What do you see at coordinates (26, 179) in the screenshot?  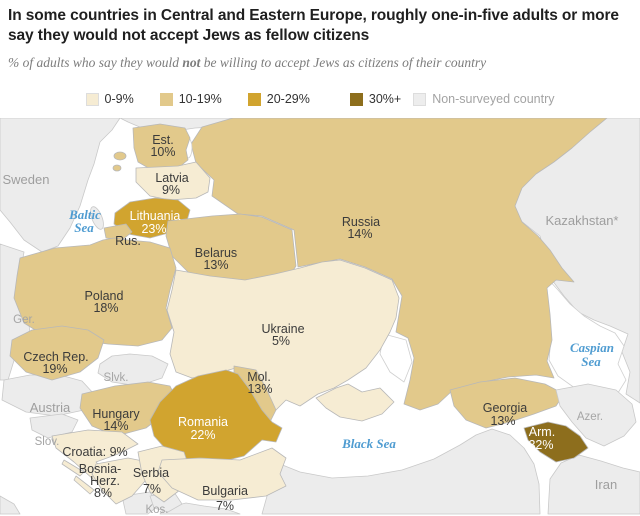 I see `map-label-sweden: Sweden` at bounding box center [26, 179].